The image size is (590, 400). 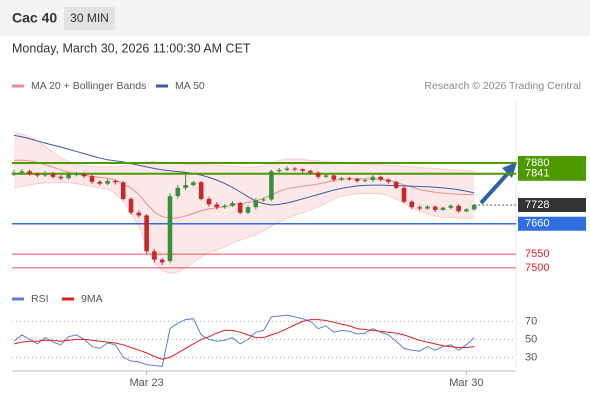 What do you see at coordinates (466, 383) in the screenshot?
I see `x-tick-label: Mar 30` at bounding box center [466, 383].